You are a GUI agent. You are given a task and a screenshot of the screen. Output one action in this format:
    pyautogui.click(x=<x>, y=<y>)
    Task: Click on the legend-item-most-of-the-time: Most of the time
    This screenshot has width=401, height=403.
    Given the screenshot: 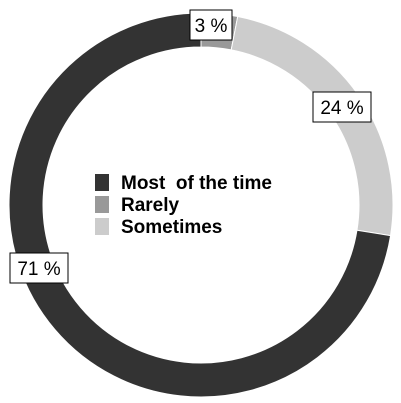 What is the action you would take?
    pyautogui.click(x=183, y=183)
    